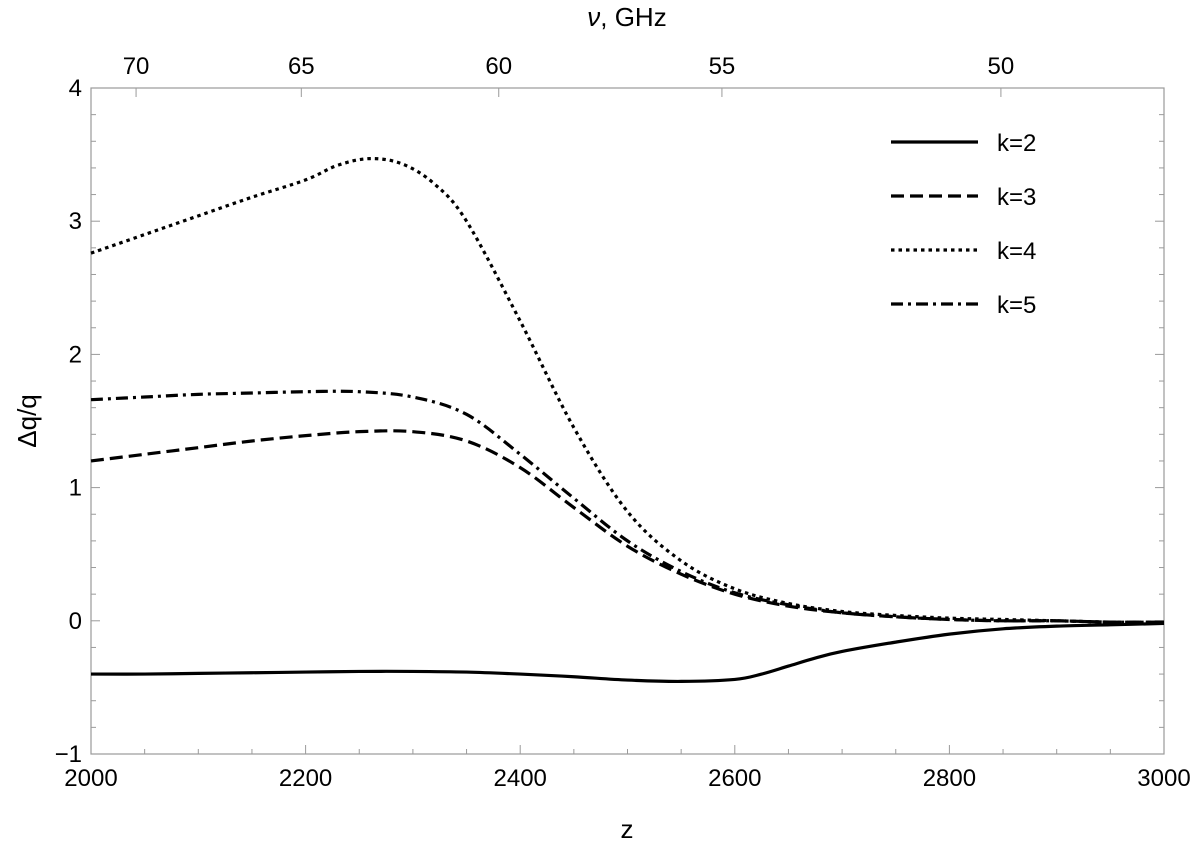 The height and width of the screenshot is (842, 1200). I want to click on x-tick-label: 2000, so click(90, 778).